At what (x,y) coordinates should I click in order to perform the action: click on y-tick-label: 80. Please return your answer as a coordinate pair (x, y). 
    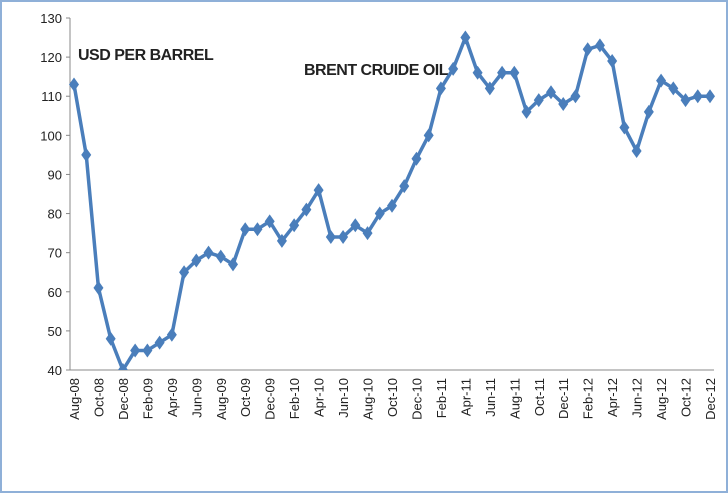
    Looking at the image, I should click on (55, 214).